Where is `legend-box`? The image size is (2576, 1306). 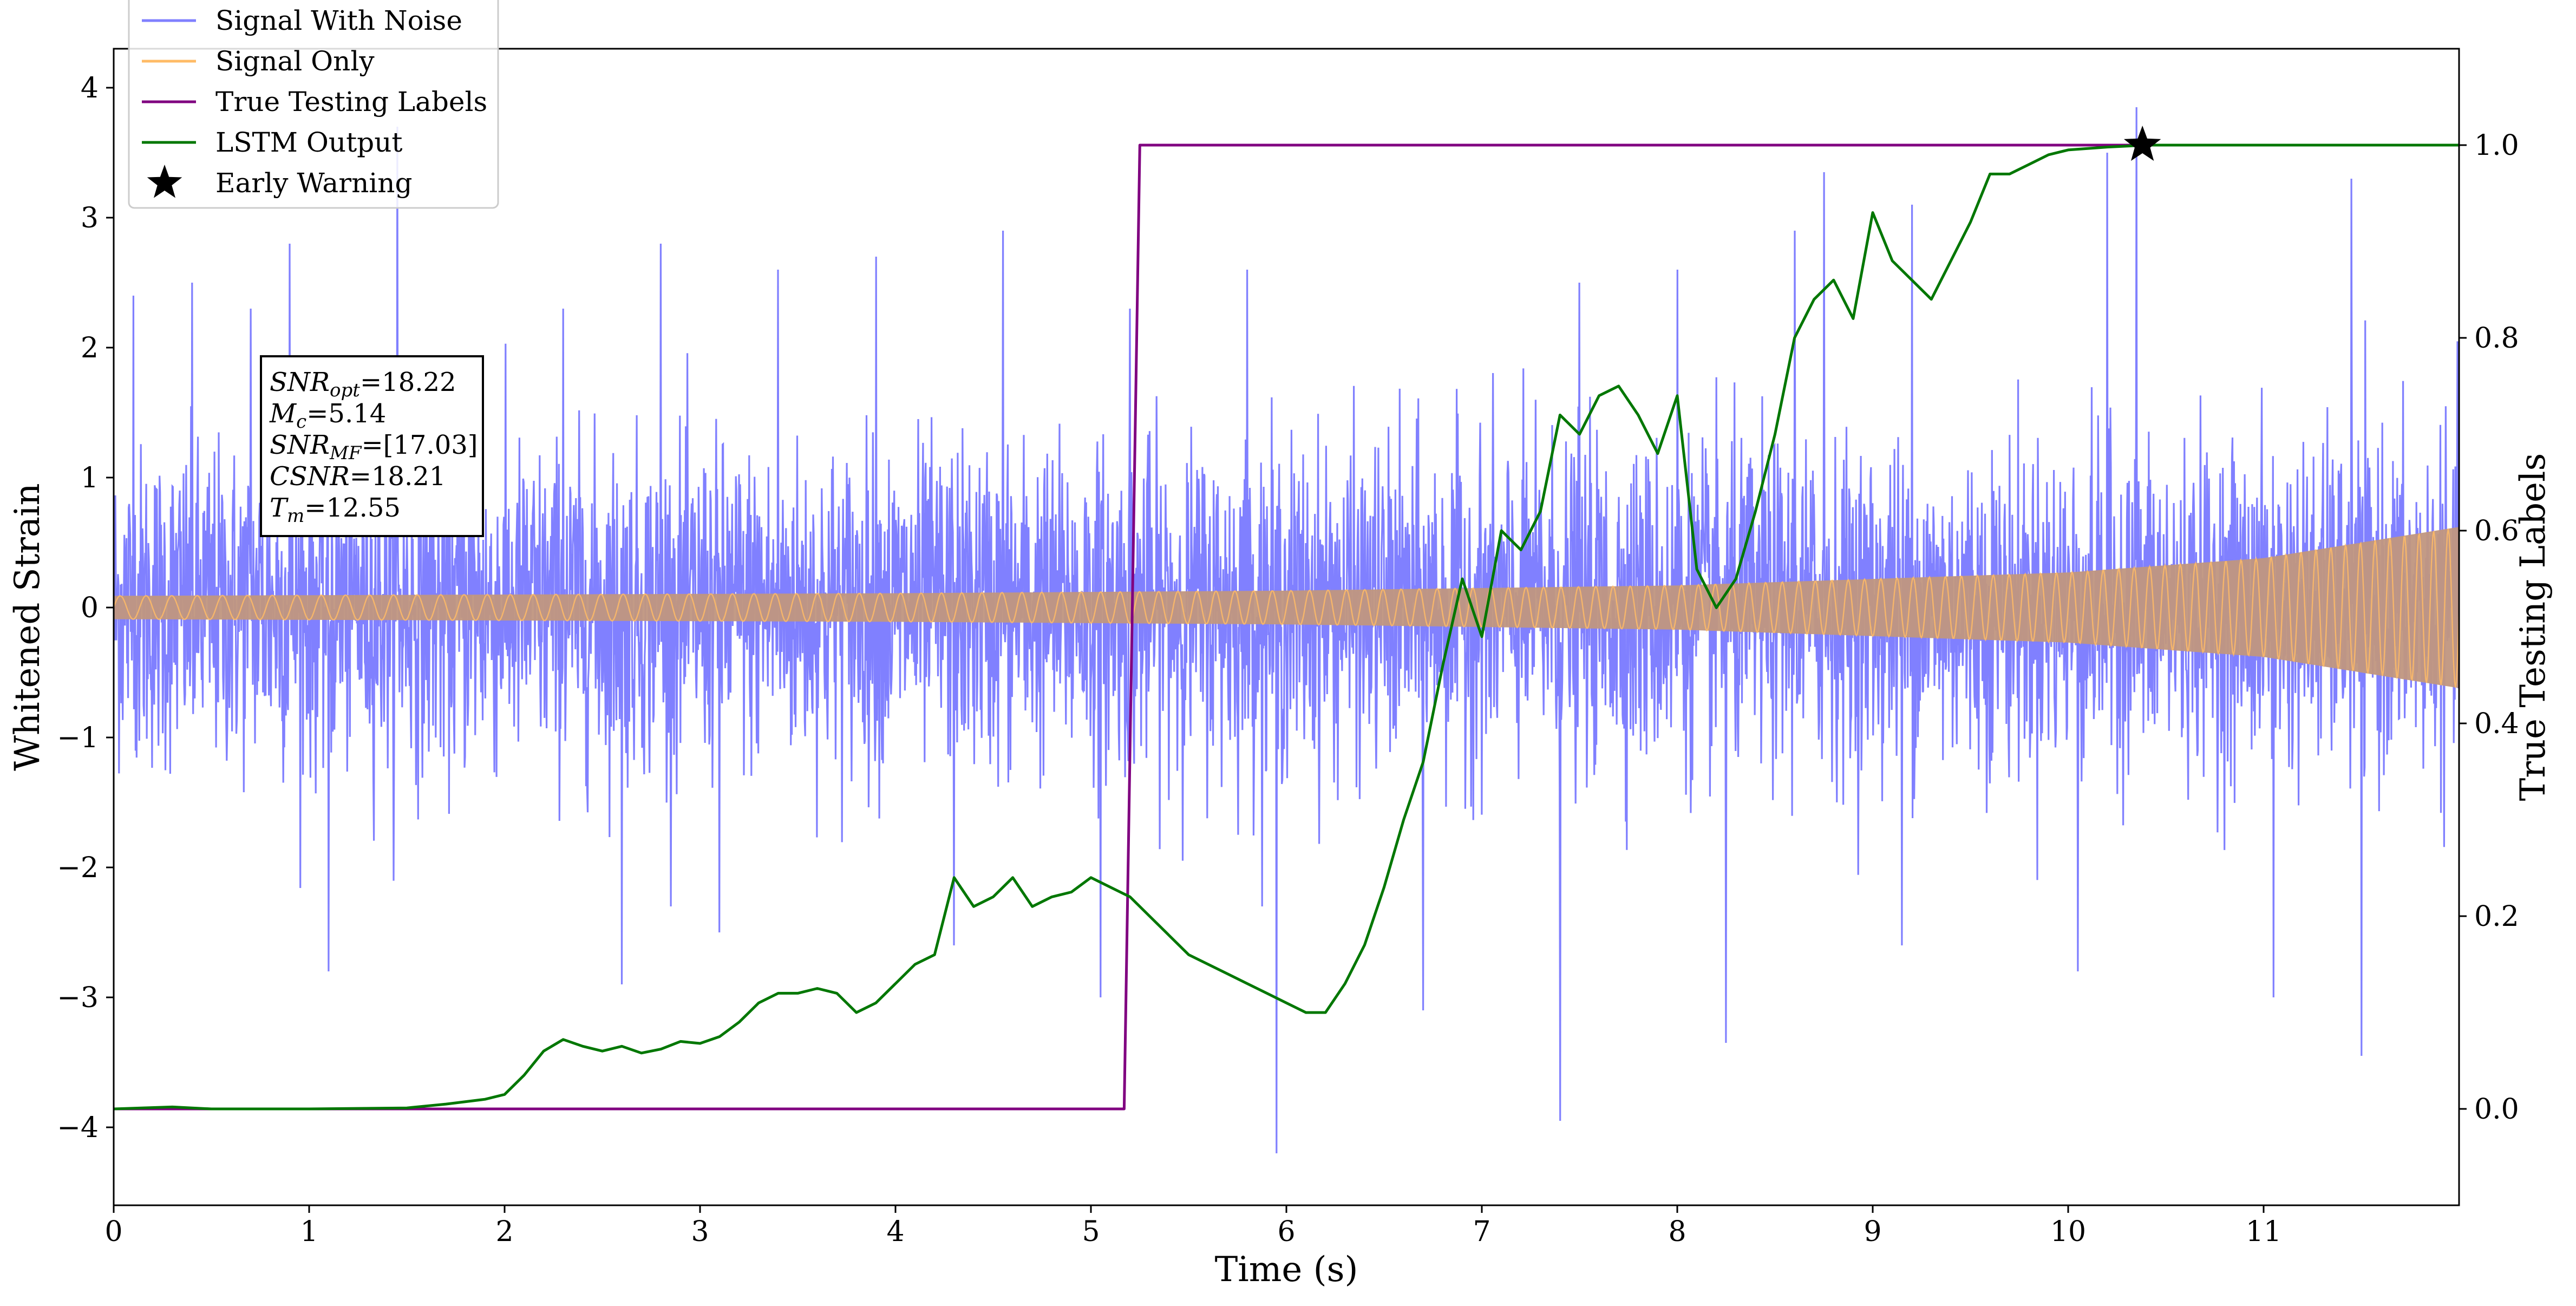 legend-box is located at coordinates (313, 104).